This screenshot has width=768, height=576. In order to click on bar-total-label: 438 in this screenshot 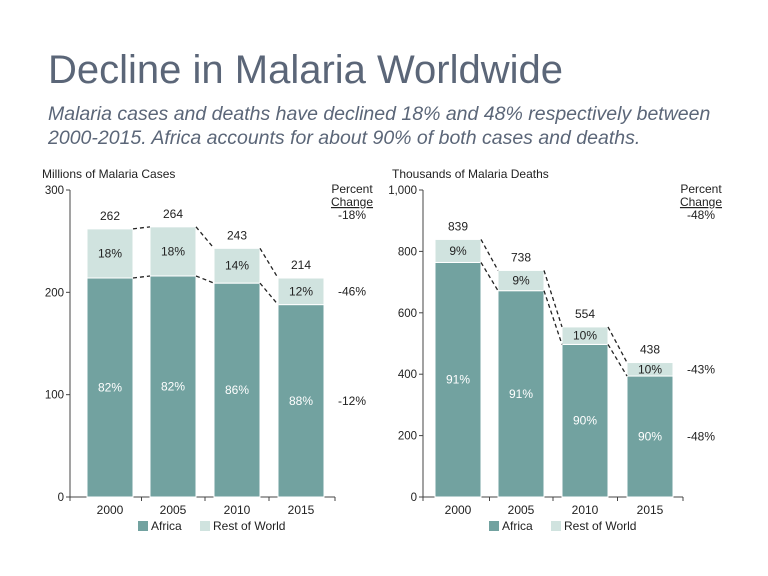, I will do `click(650, 350)`.